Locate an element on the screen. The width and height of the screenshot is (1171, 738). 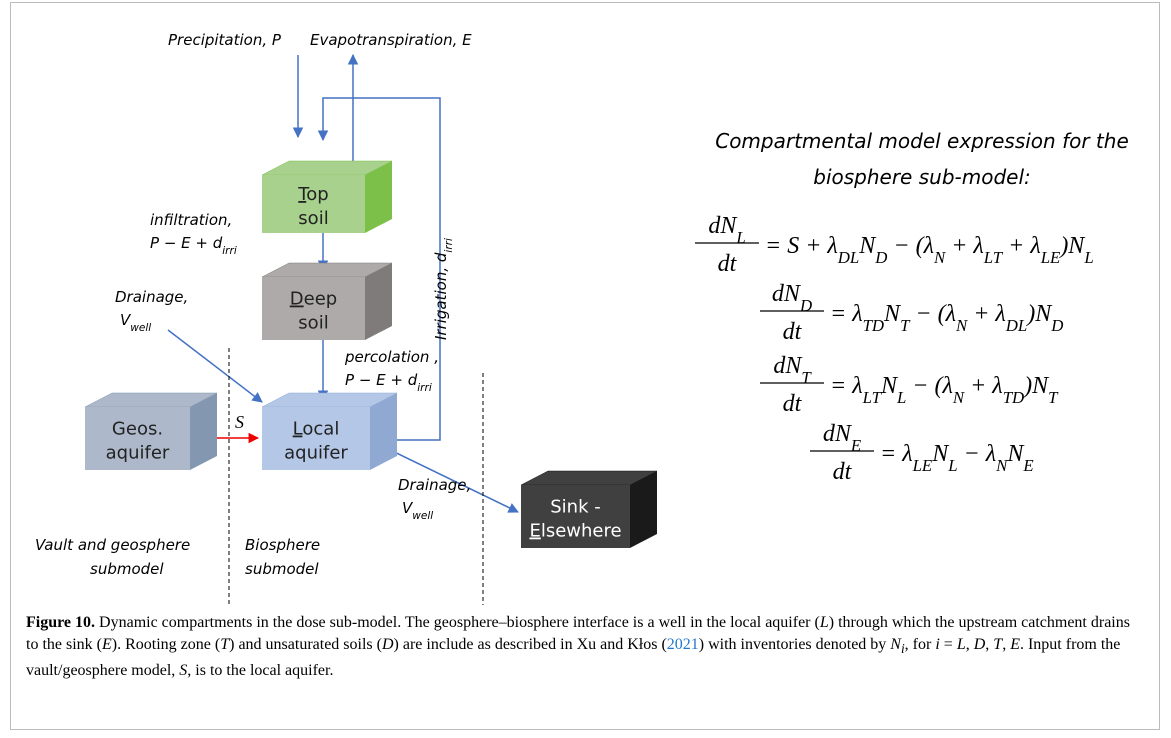
subscript: E is located at coordinates (855, 445).